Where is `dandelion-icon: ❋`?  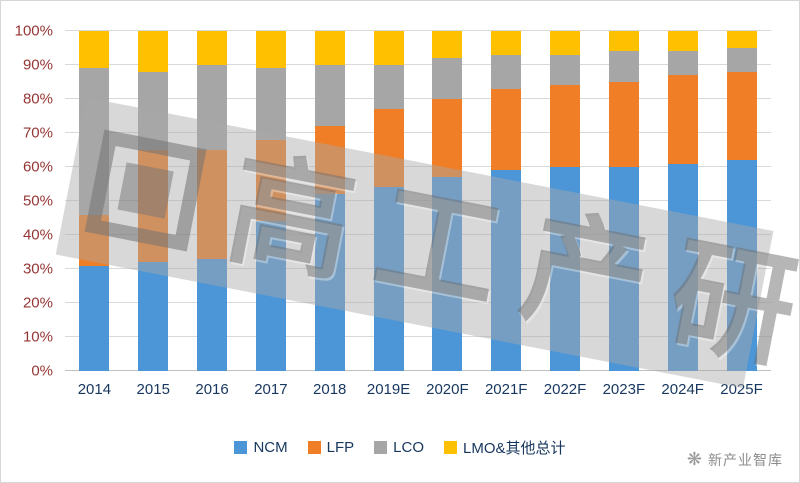
dandelion-icon: ❋ is located at coordinates (694, 459).